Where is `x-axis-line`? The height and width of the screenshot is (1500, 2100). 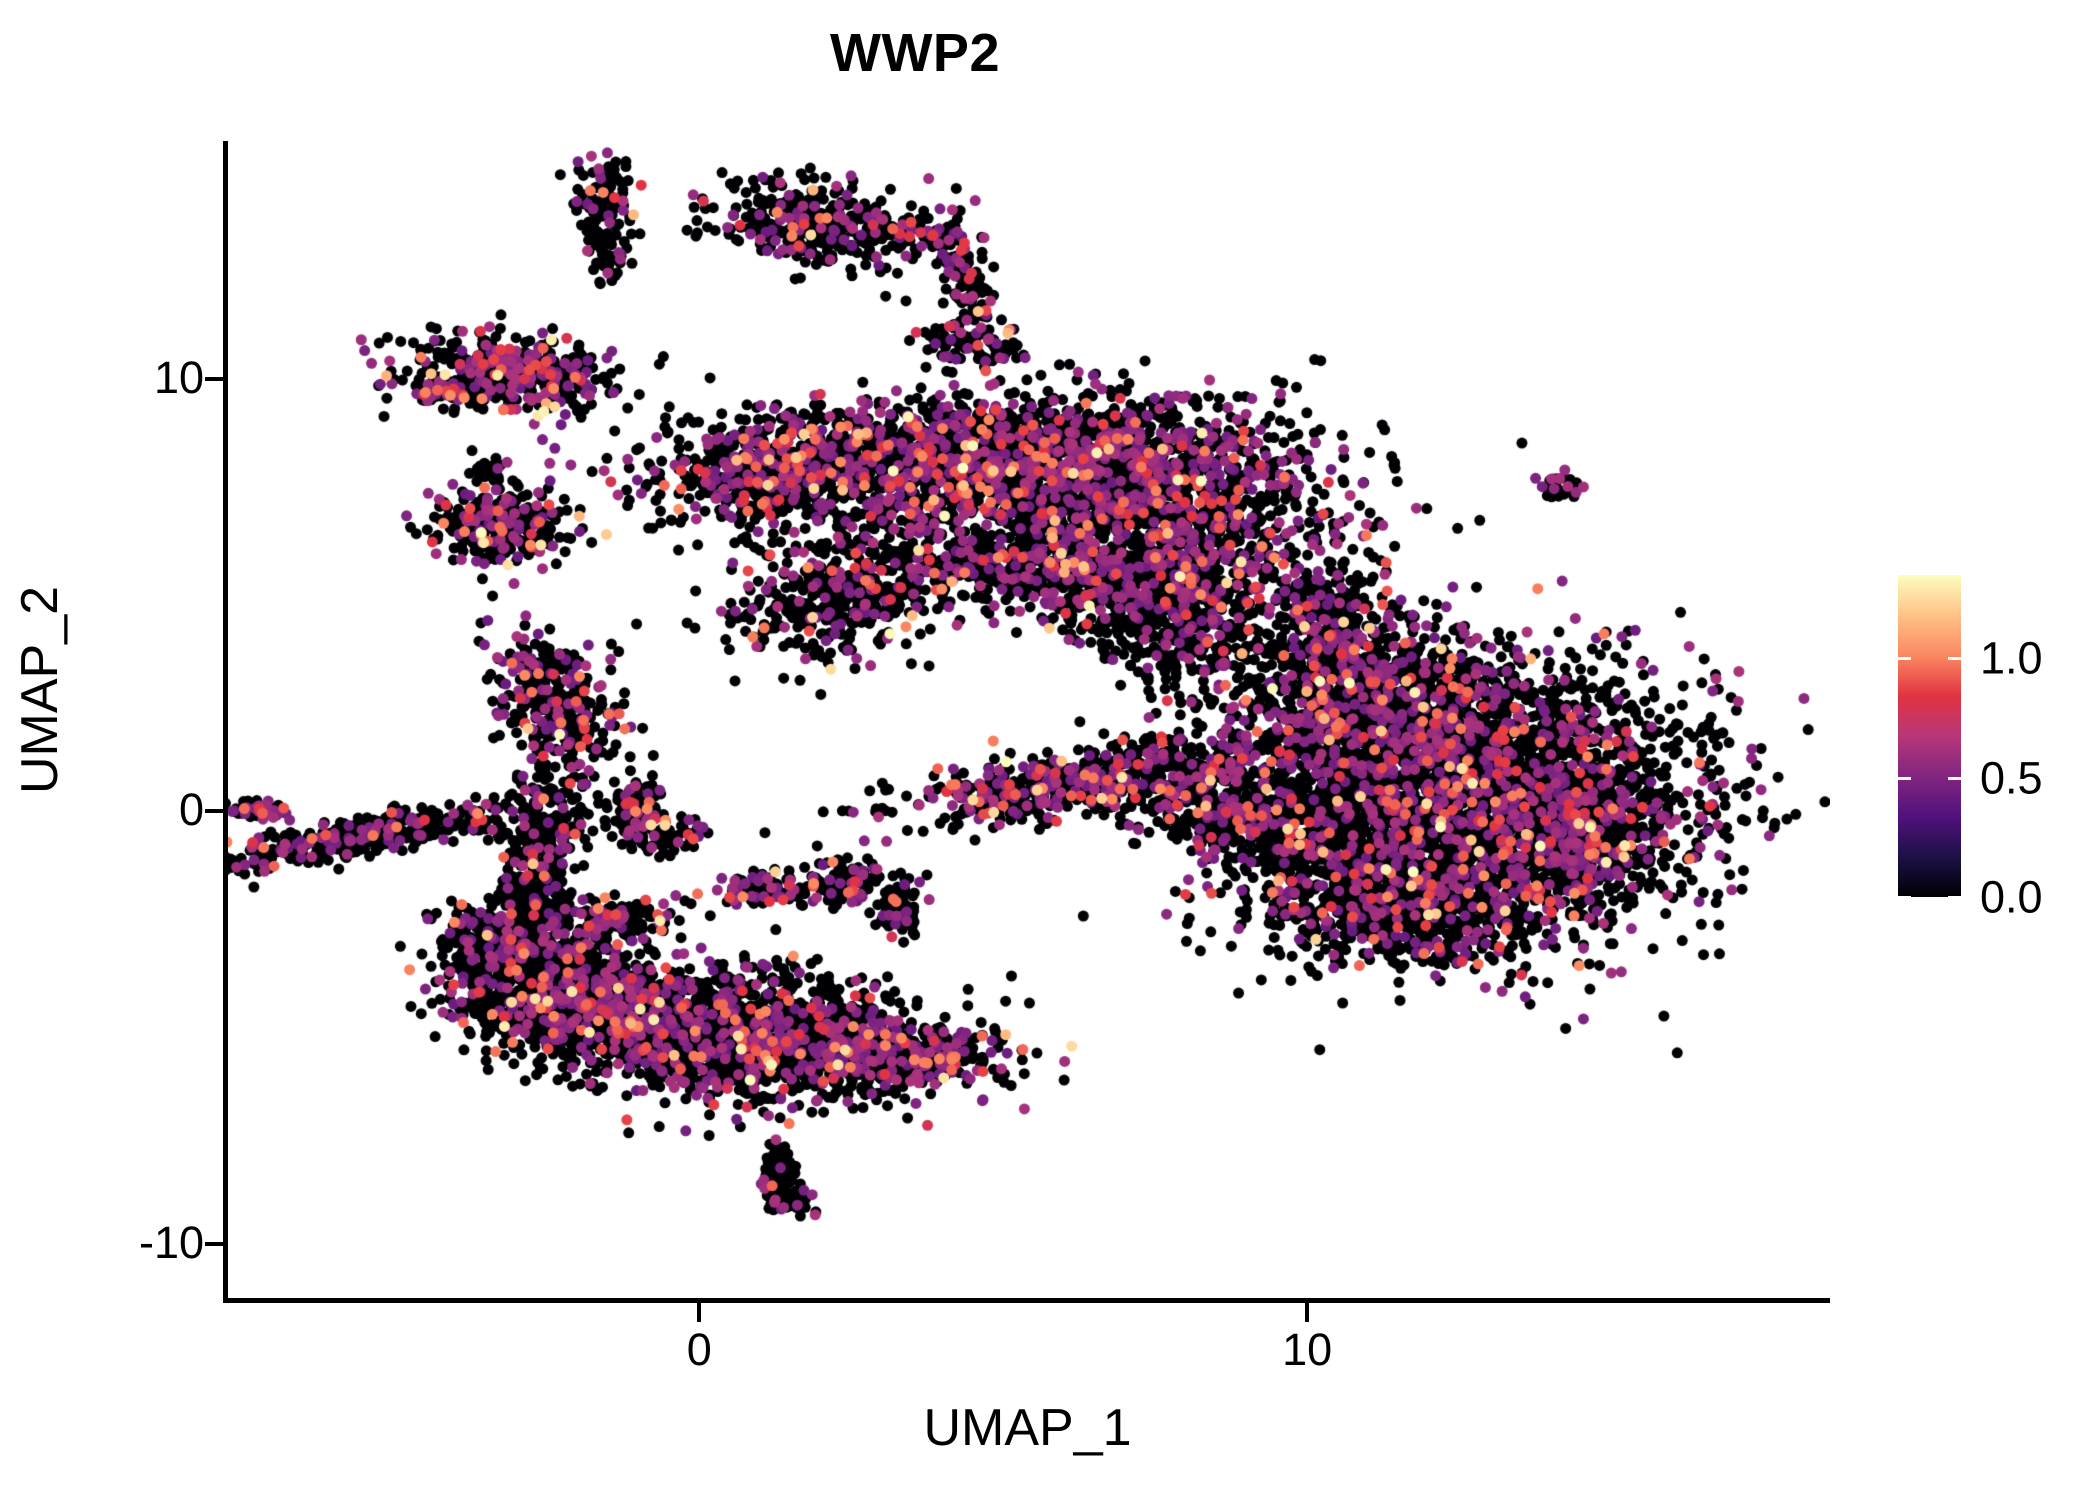 x-axis-line is located at coordinates (1026, 1300).